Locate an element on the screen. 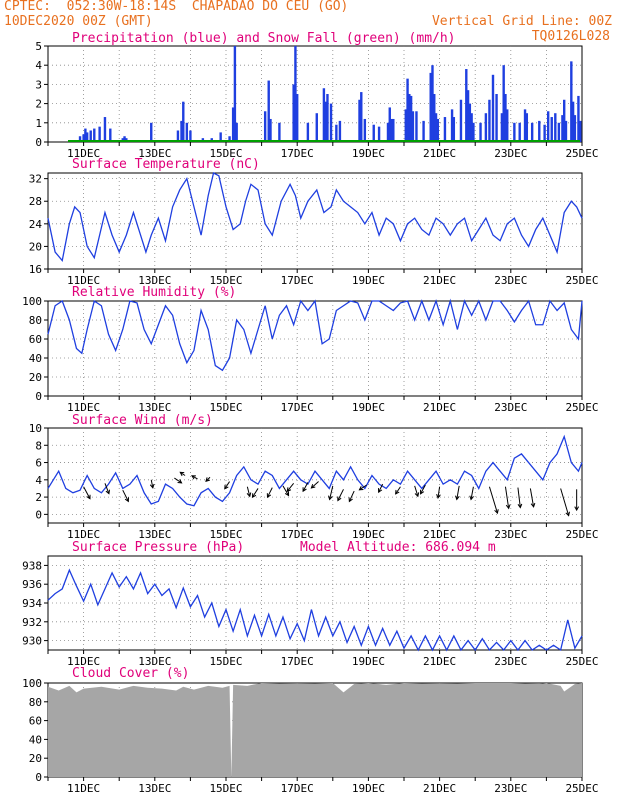 The width and height of the screenshot is (618, 800). y-tick-label: 40 is located at coordinates (35, 358).